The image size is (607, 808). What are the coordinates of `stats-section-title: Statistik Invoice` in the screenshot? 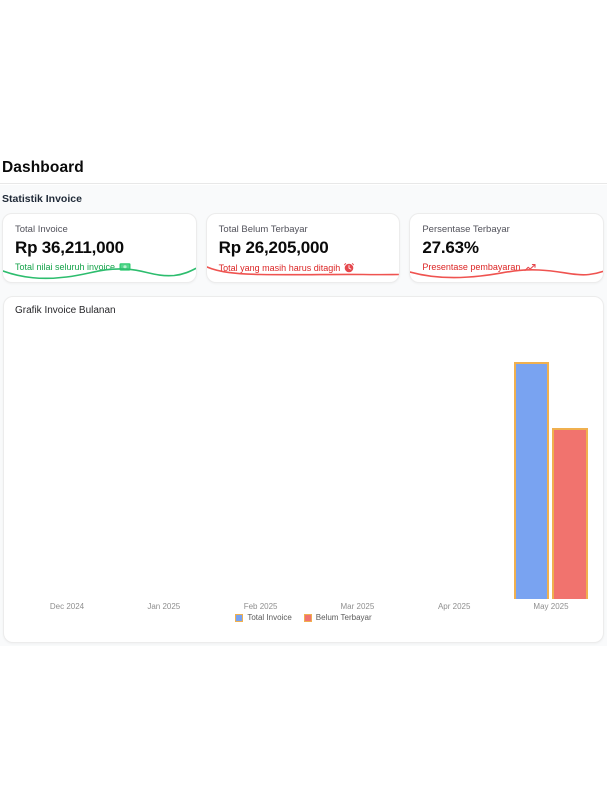 It's located at (42, 199).